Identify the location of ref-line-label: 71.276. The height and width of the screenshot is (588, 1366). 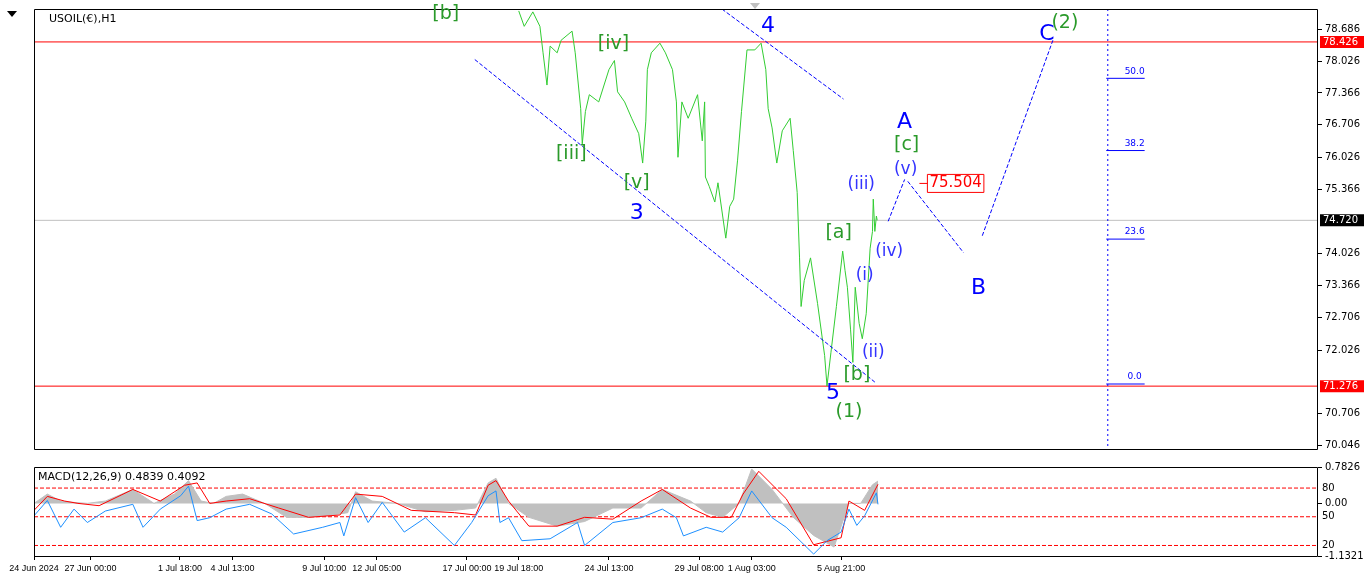
(1340, 385).